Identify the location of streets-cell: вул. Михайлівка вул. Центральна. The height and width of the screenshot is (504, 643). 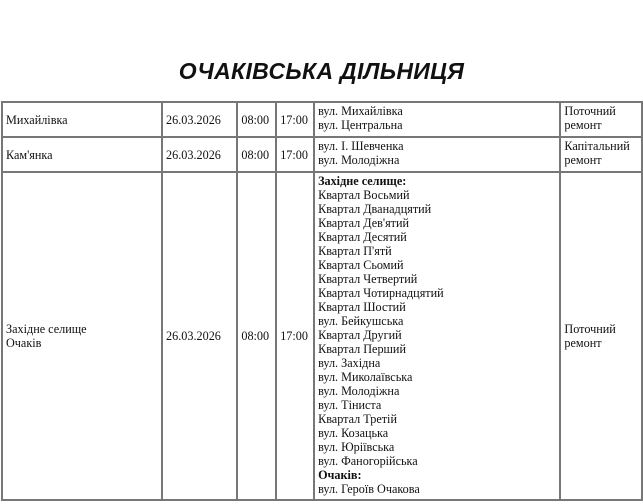
(437, 119).